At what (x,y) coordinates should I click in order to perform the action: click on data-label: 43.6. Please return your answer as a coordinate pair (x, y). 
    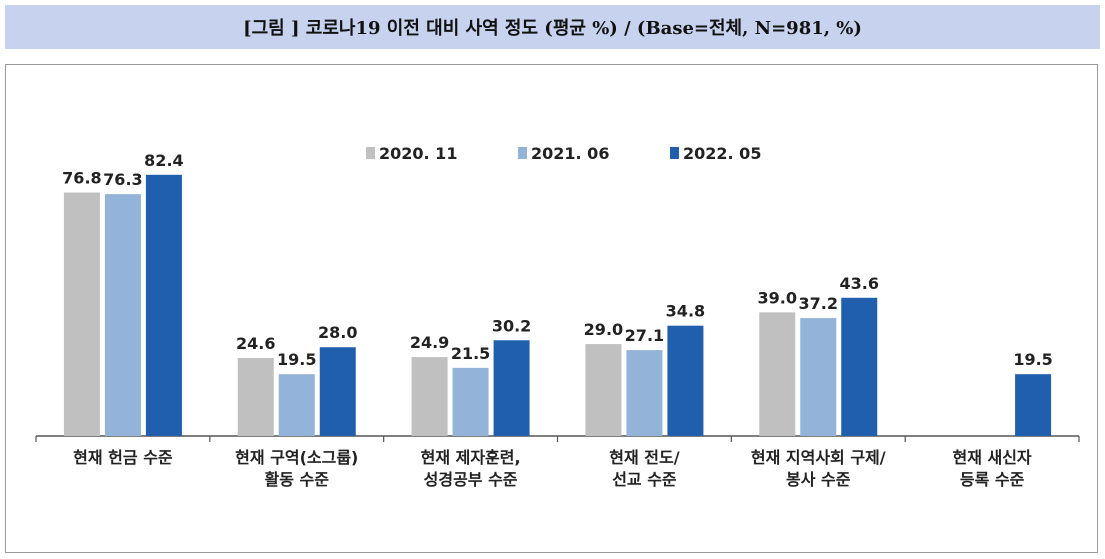
    Looking at the image, I should click on (859, 283).